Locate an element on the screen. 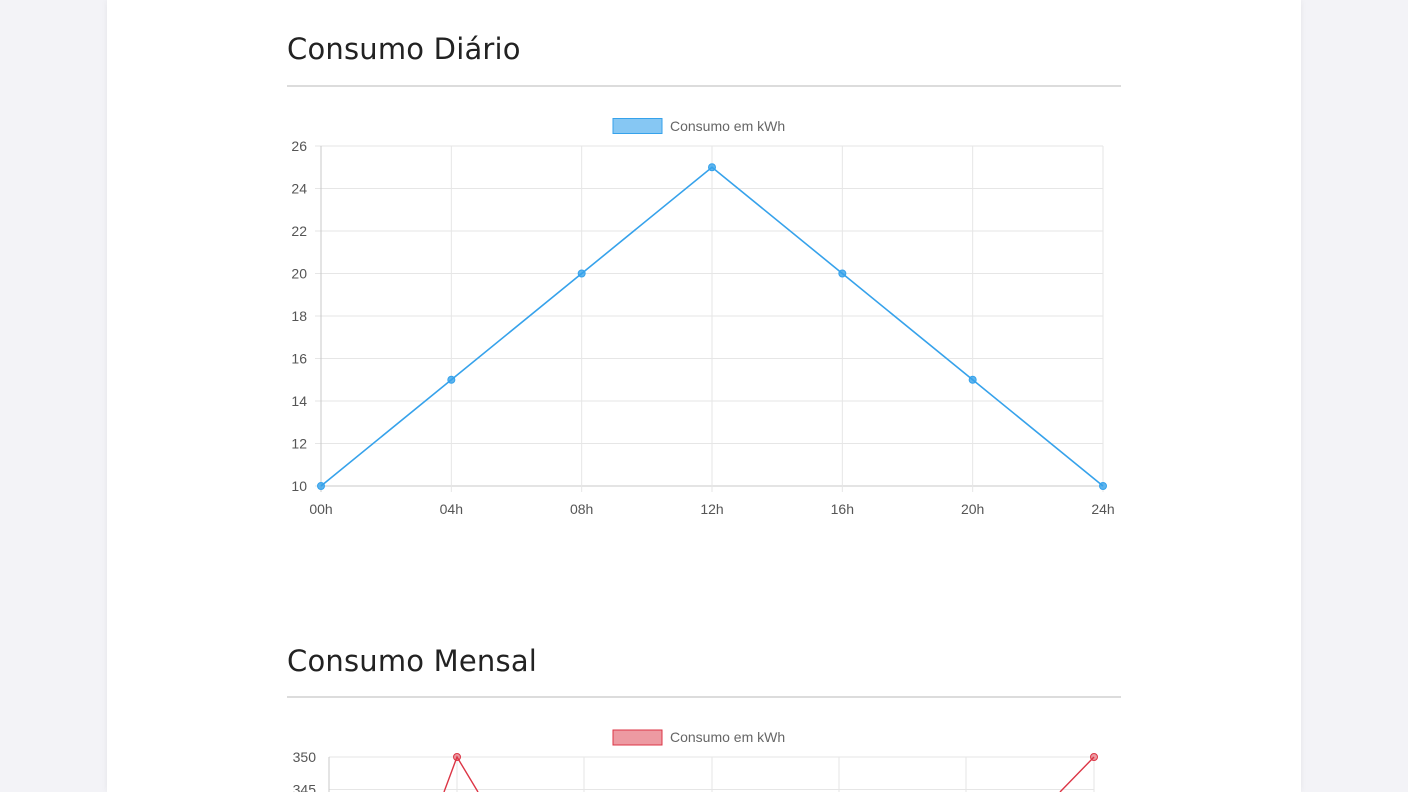  x-tick-label: 08h is located at coordinates (581, 509).